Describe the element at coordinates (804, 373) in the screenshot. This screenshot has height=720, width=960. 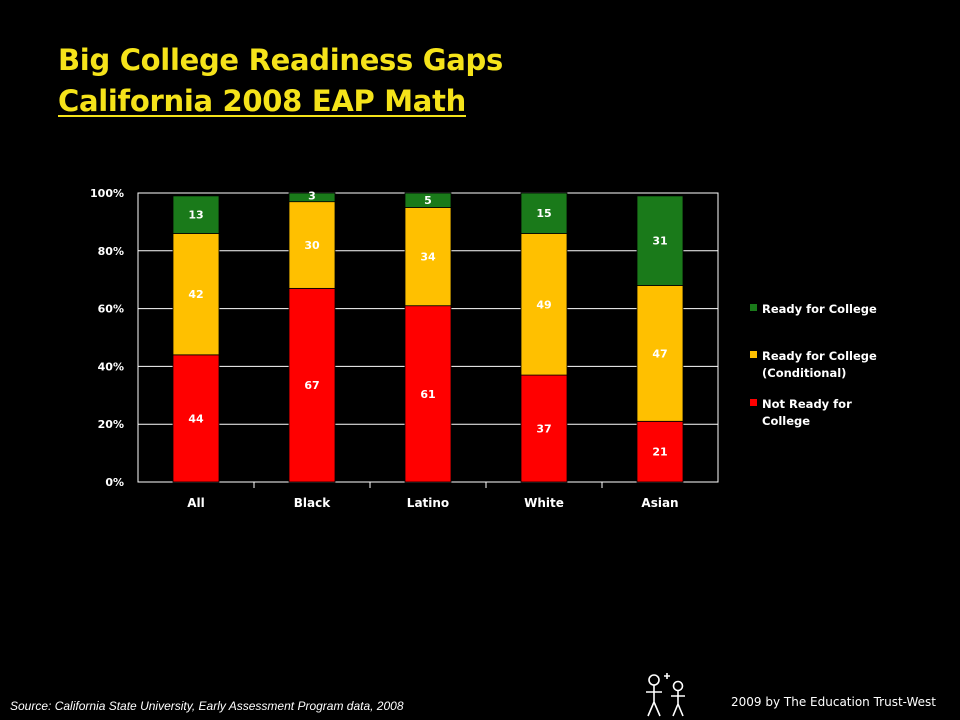
I see `legend-label: (Conditional)` at that location.